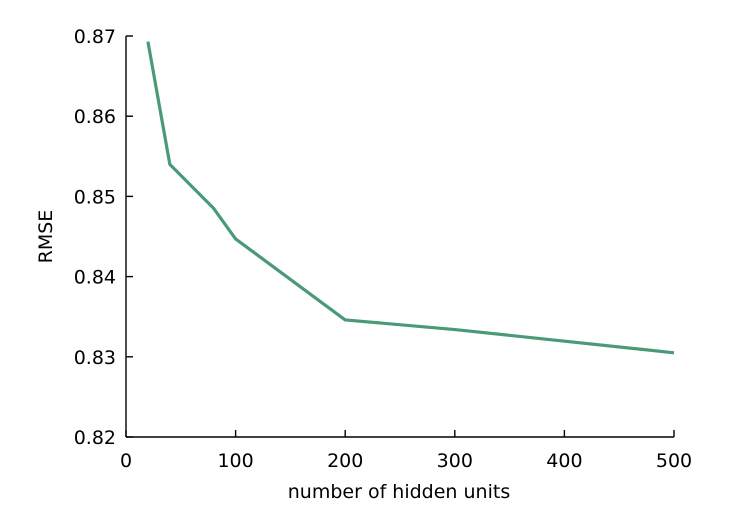 Image resolution: width=742 pixels, height=526 pixels. What do you see at coordinates (399, 492) in the screenshot?
I see `x-axis-label: number of hidden units` at bounding box center [399, 492].